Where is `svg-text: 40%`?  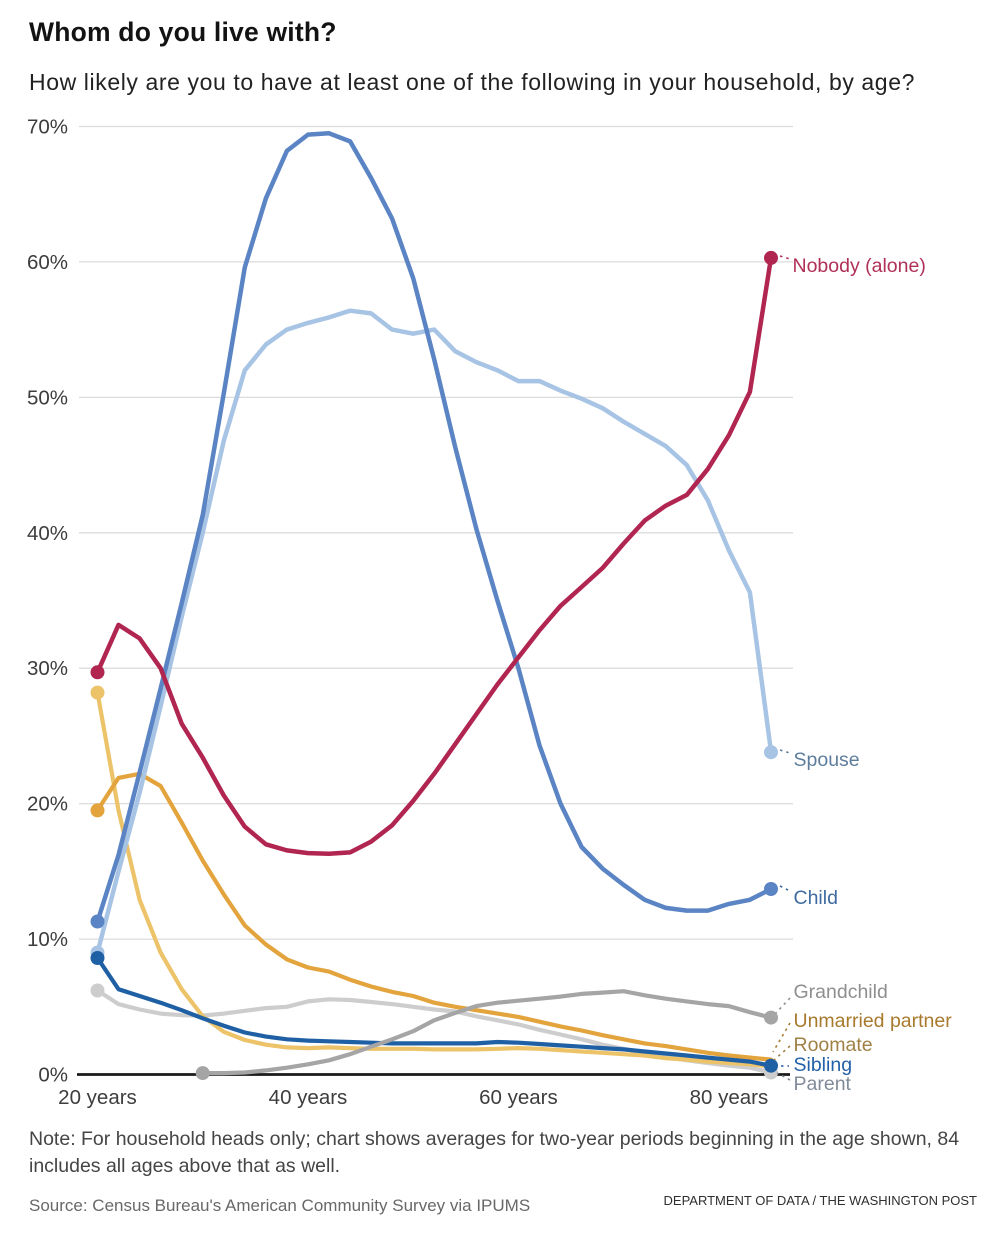
svg-text: 40% is located at coordinates (47, 533).